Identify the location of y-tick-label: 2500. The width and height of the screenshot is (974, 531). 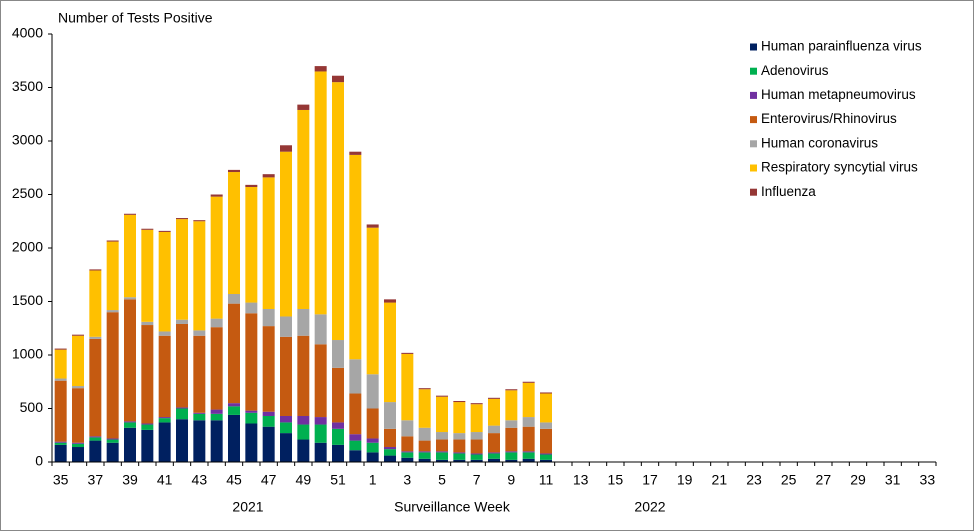
(27, 193).